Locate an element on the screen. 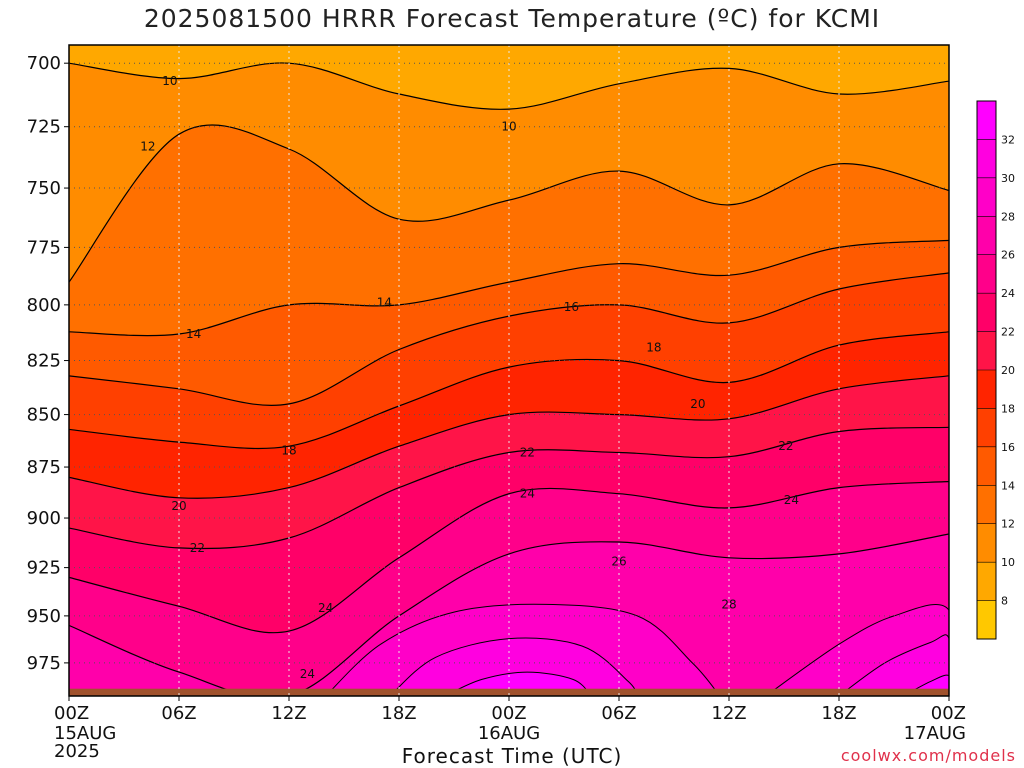  y-tick-label-875: 875 is located at coordinates (44, 467).